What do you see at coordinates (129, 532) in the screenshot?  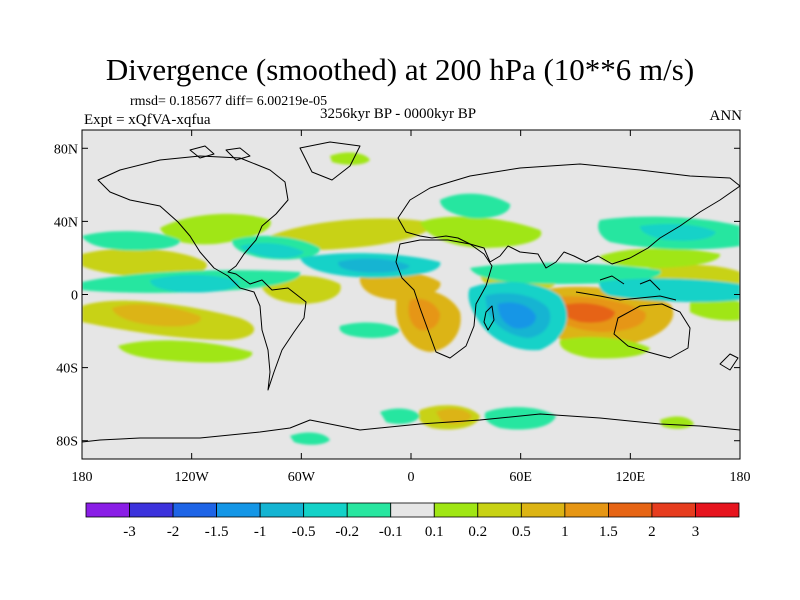 I see `colorbar-label: -3` at bounding box center [129, 532].